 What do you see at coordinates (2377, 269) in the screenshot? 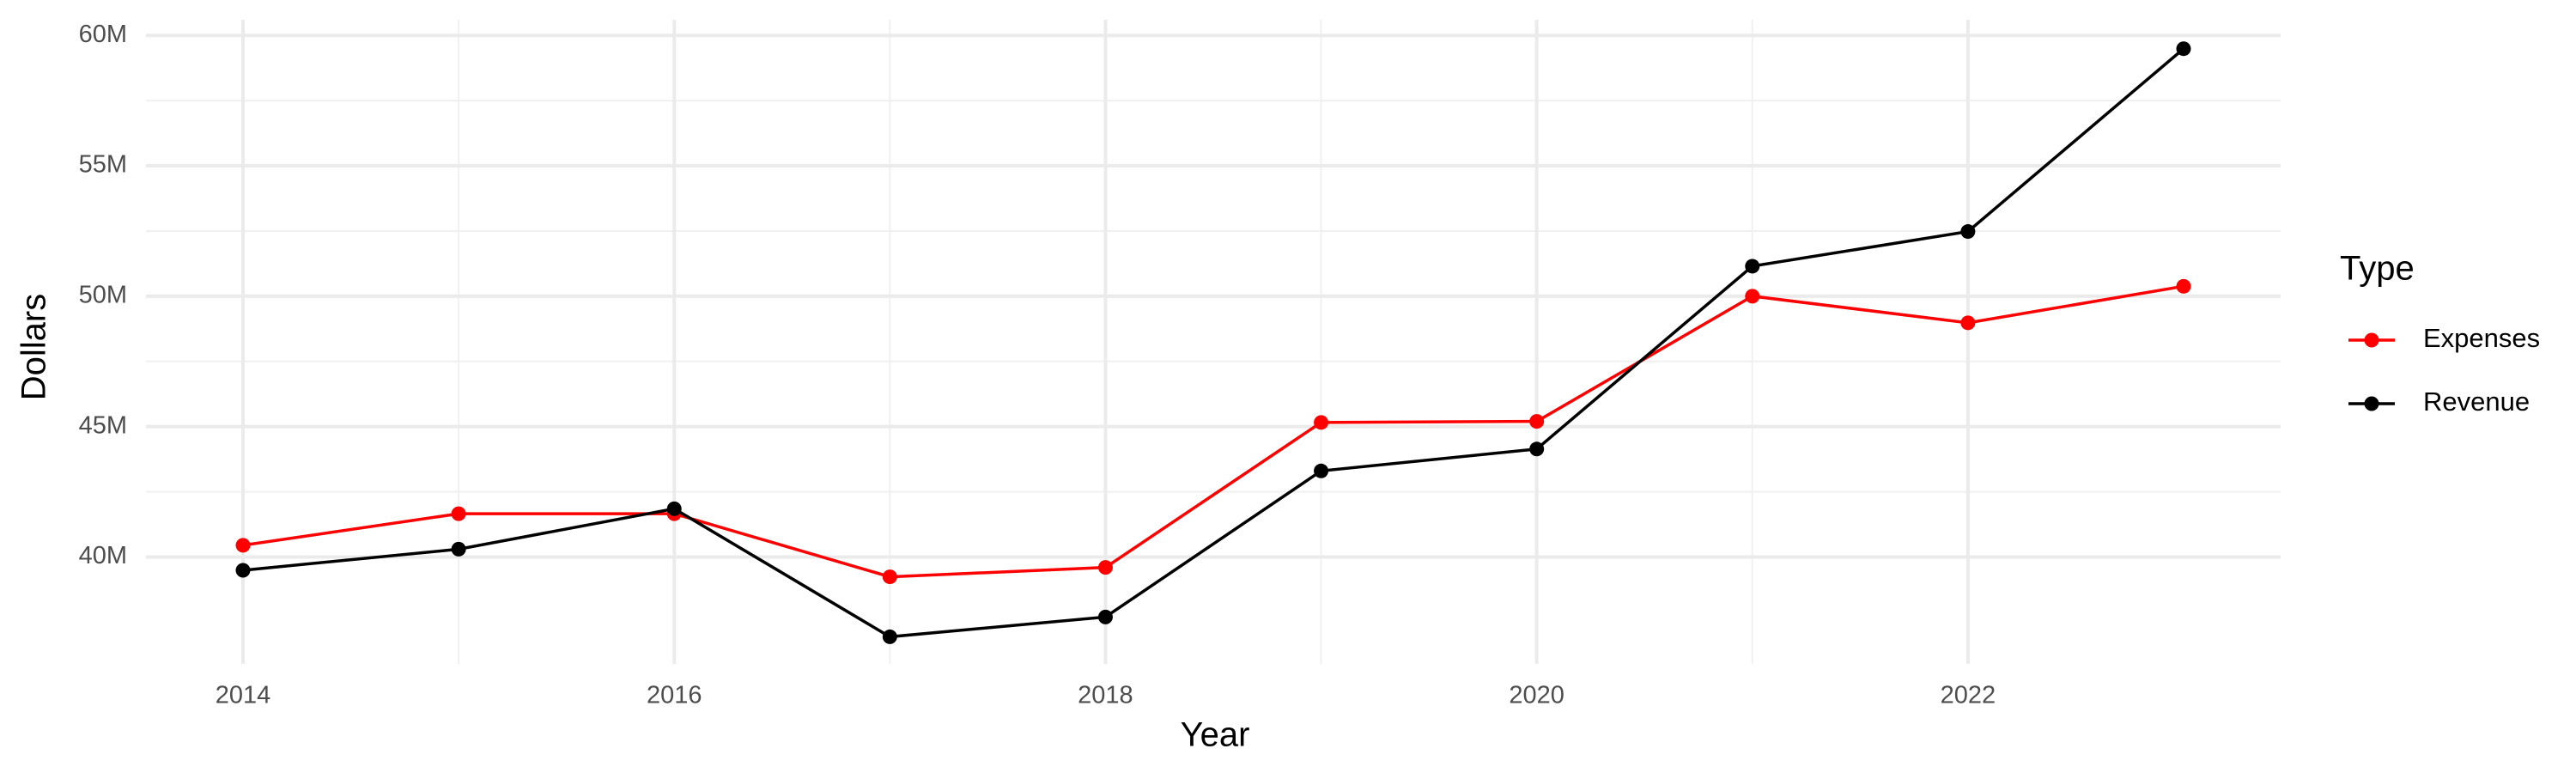
I see `legend-title: Type` at bounding box center [2377, 269].